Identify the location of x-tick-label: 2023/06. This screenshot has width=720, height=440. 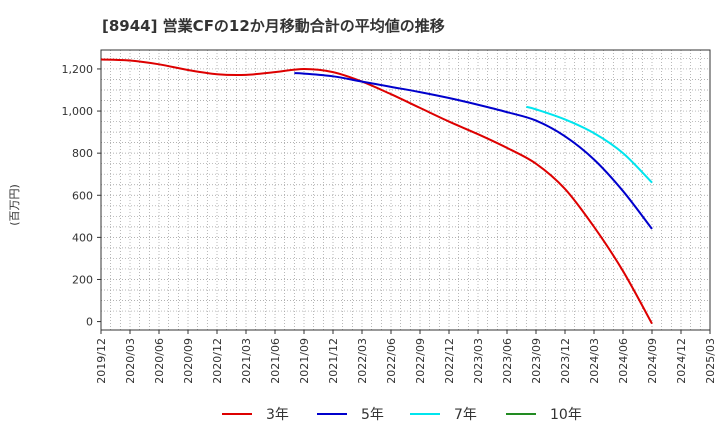
(507, 361).